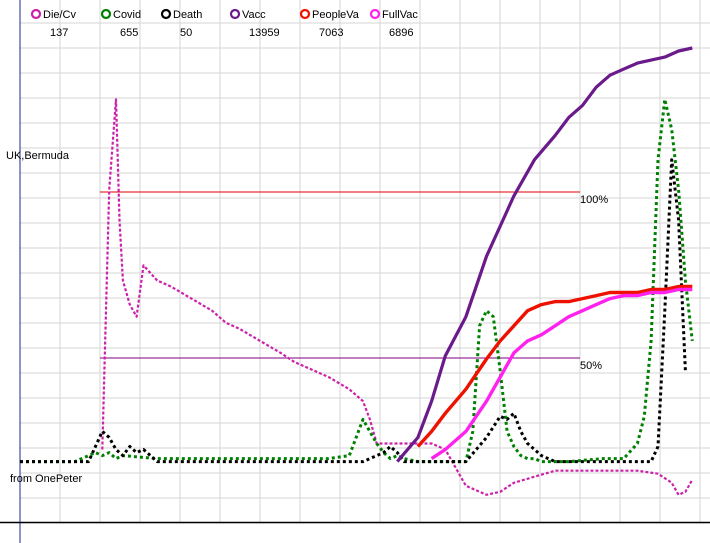  I want to click on credit-label: from OnePeter, so click(46, 479).